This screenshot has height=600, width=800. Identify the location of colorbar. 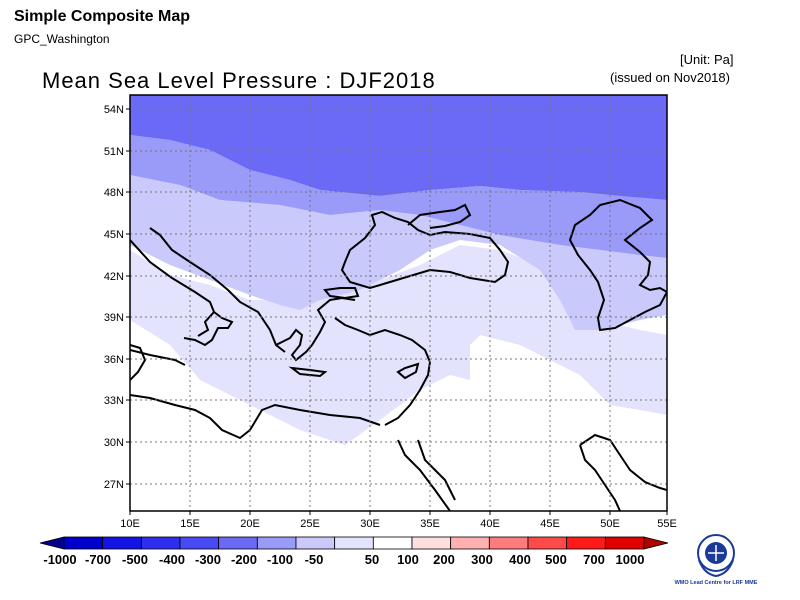
(354, 543).